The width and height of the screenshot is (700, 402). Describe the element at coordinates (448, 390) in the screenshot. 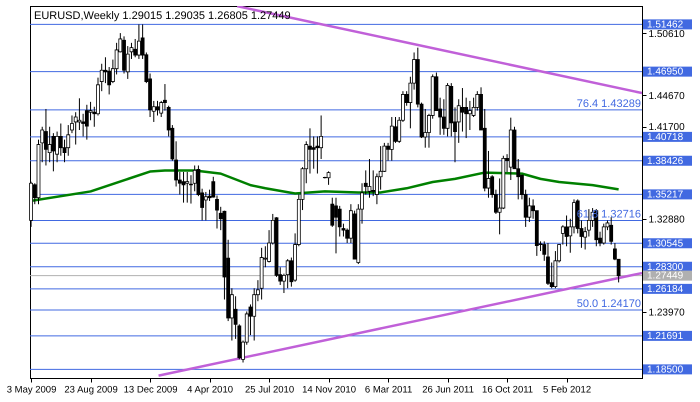

I see `x-tick-label: 26 Jun 2011` at that location.